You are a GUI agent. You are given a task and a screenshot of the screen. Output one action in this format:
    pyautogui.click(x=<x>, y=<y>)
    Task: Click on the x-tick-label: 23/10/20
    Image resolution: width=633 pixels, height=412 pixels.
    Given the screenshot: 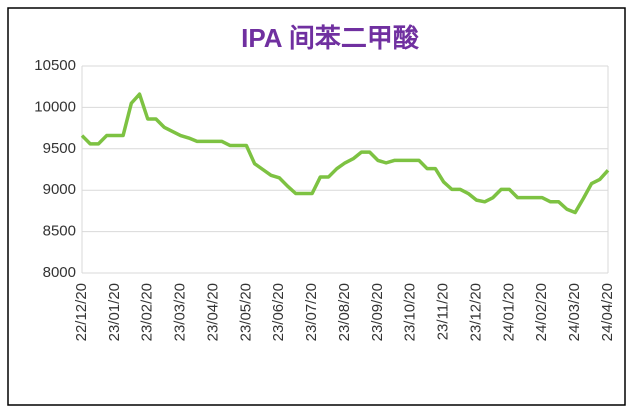 What is the action you would take?
    pyautogui.click(x=410, y=312)
    